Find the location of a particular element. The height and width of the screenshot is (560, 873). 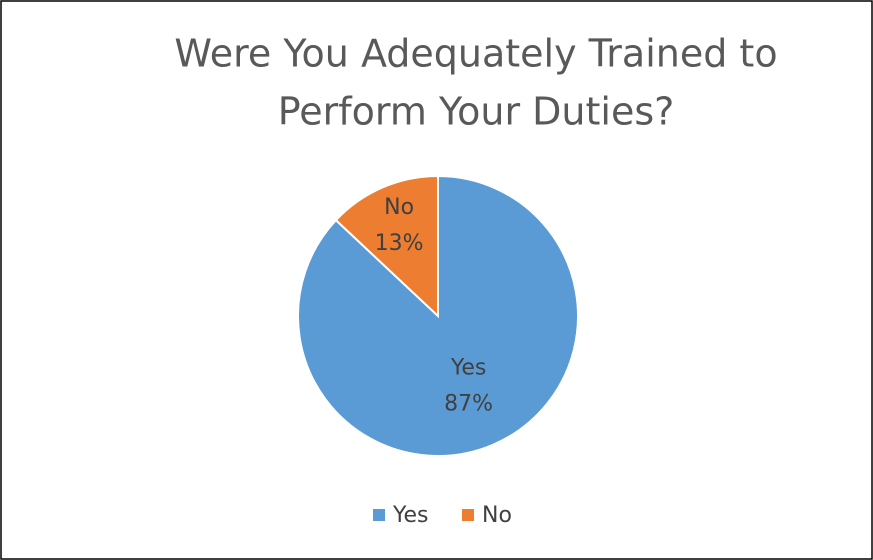

chart-title: Were You Adequately Trained to is located at coordinates (475, 54).